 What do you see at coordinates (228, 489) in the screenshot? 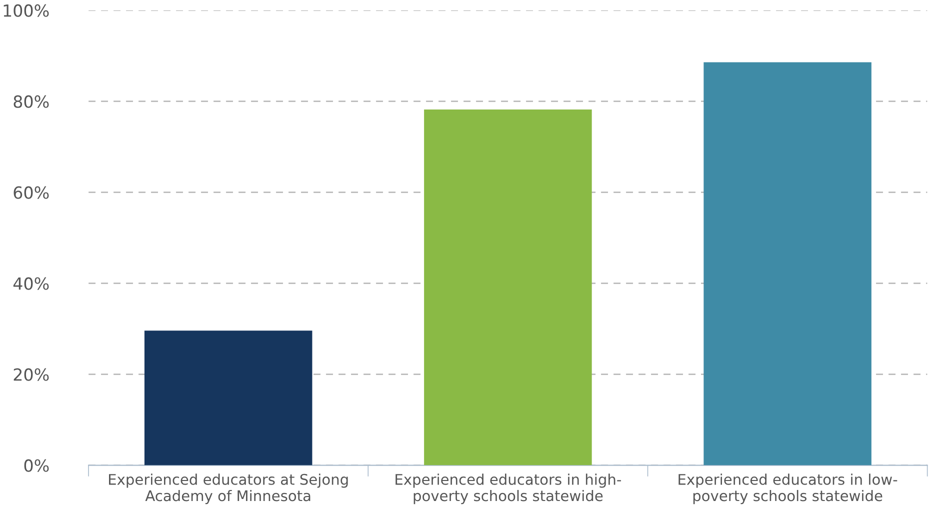
I see `x-tick-label: Experienced educators at Sejong Academy of Minnesota` at bounding box center [228, 489].